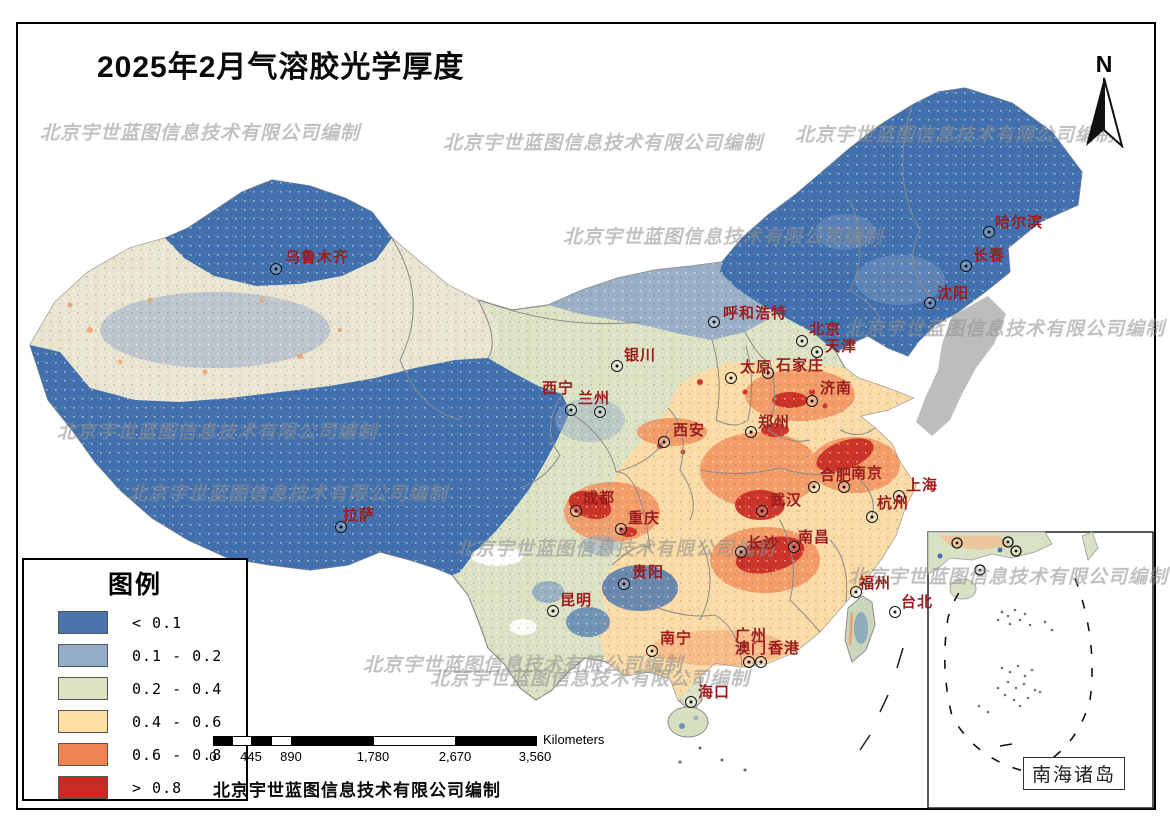 The height and width of the screenshot is (827, 1170). What do you see at coordinates (177, 721) in the screenshot?
I see `legend-label: 0.4 - 0.6` at bounding box center [177, 721].